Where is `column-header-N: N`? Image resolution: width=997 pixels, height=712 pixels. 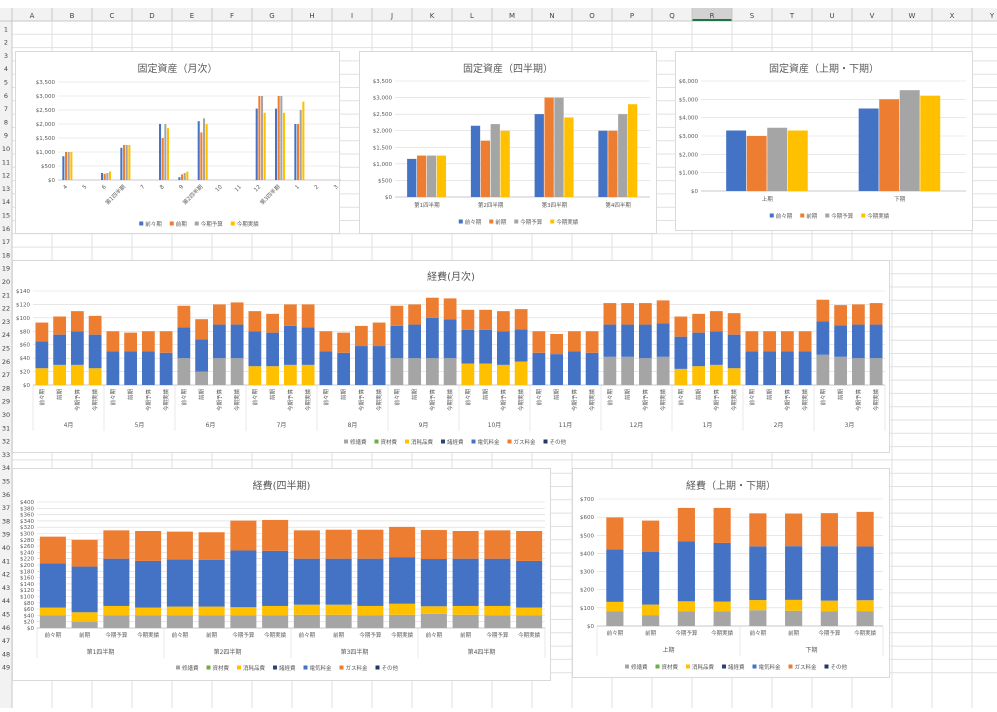 column-header-N: N is located at coordinates (551, 16).